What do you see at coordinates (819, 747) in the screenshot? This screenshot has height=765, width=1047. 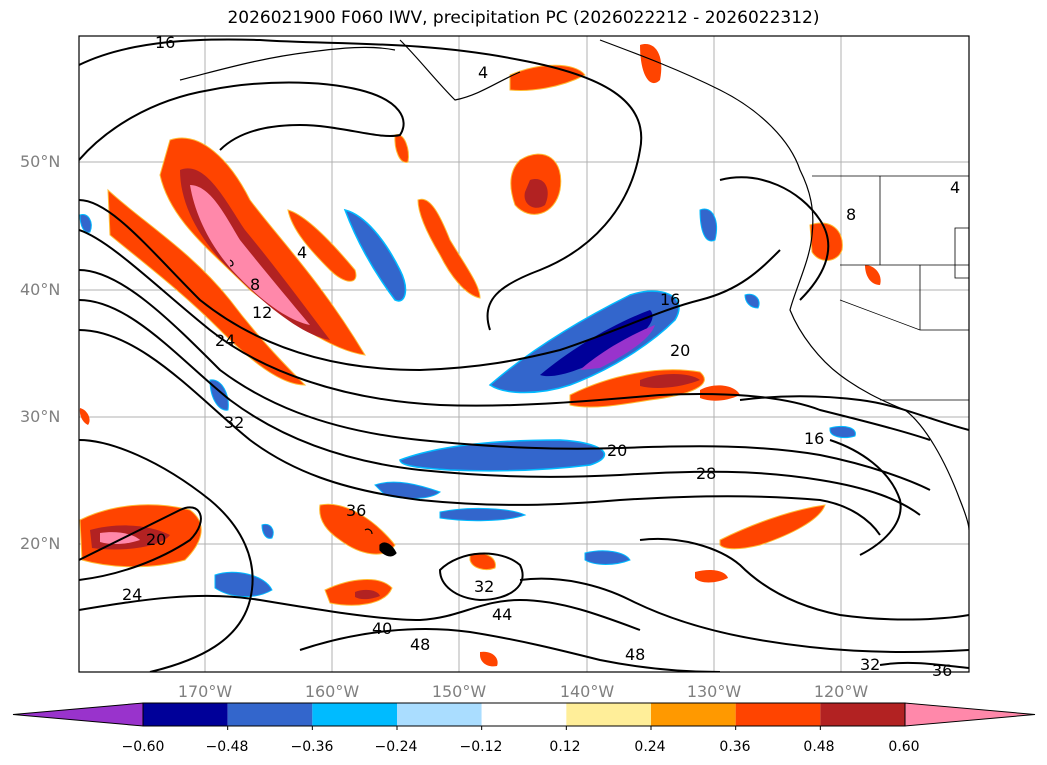 I see `colorbar-tick: 0.48` at bounding box center [819, 747].